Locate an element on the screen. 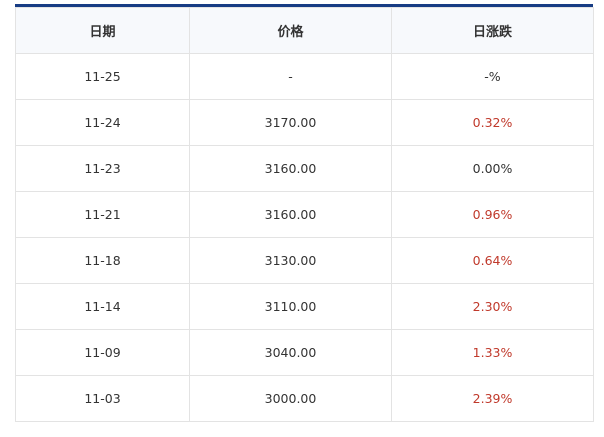  cell-price: 3130.00 is located at coordinates (290, 260).